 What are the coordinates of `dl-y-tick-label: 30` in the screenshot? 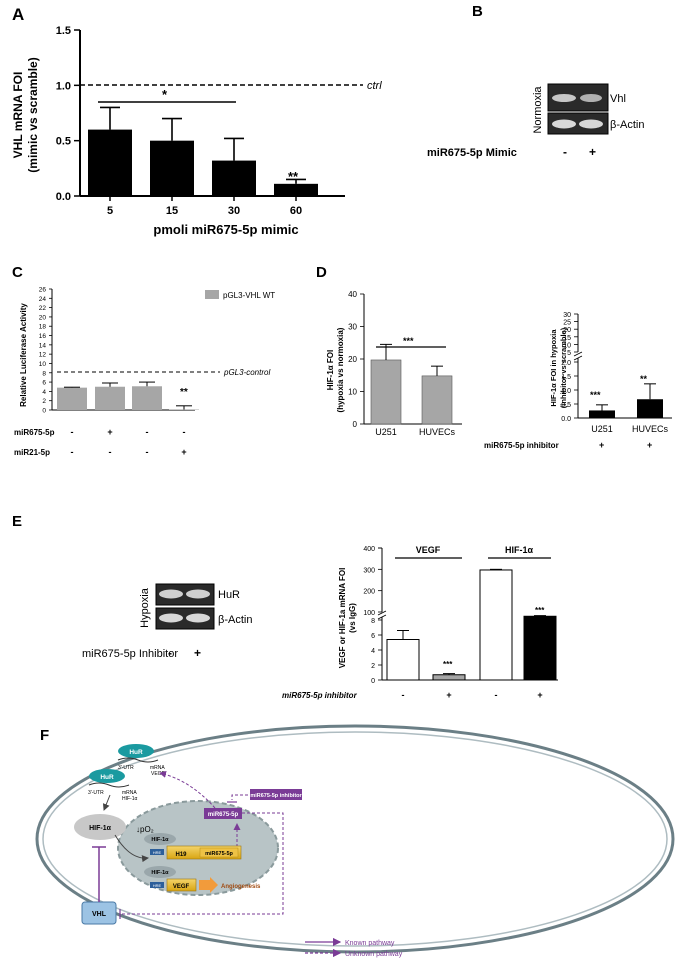 It's located at (352, 327).